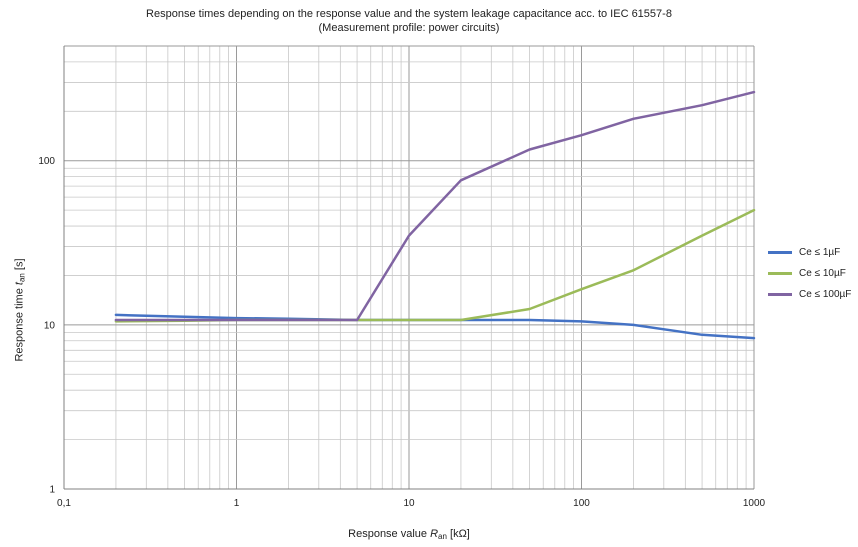  Describe the element at coordinates (442, 536) in the screenshot. I see `x-axis-label-sub: an` at that location.